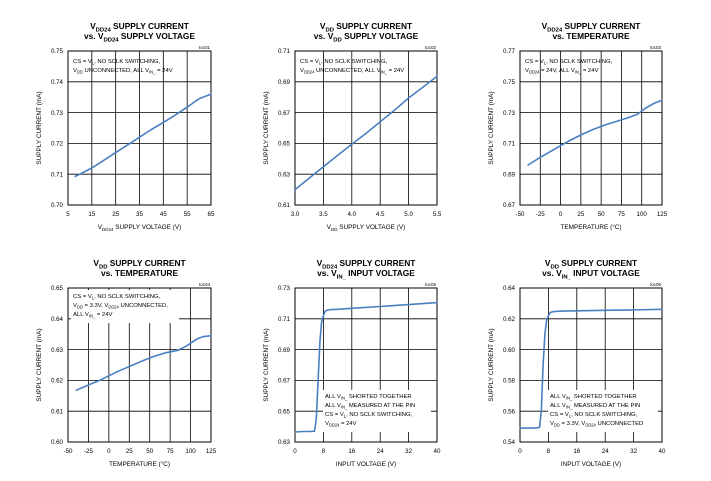 This screenshot has width=711, height=481. I want to click on annotation-text: VDD24 = 24V, ALL VIN_ = 24V, so click(561, 71).